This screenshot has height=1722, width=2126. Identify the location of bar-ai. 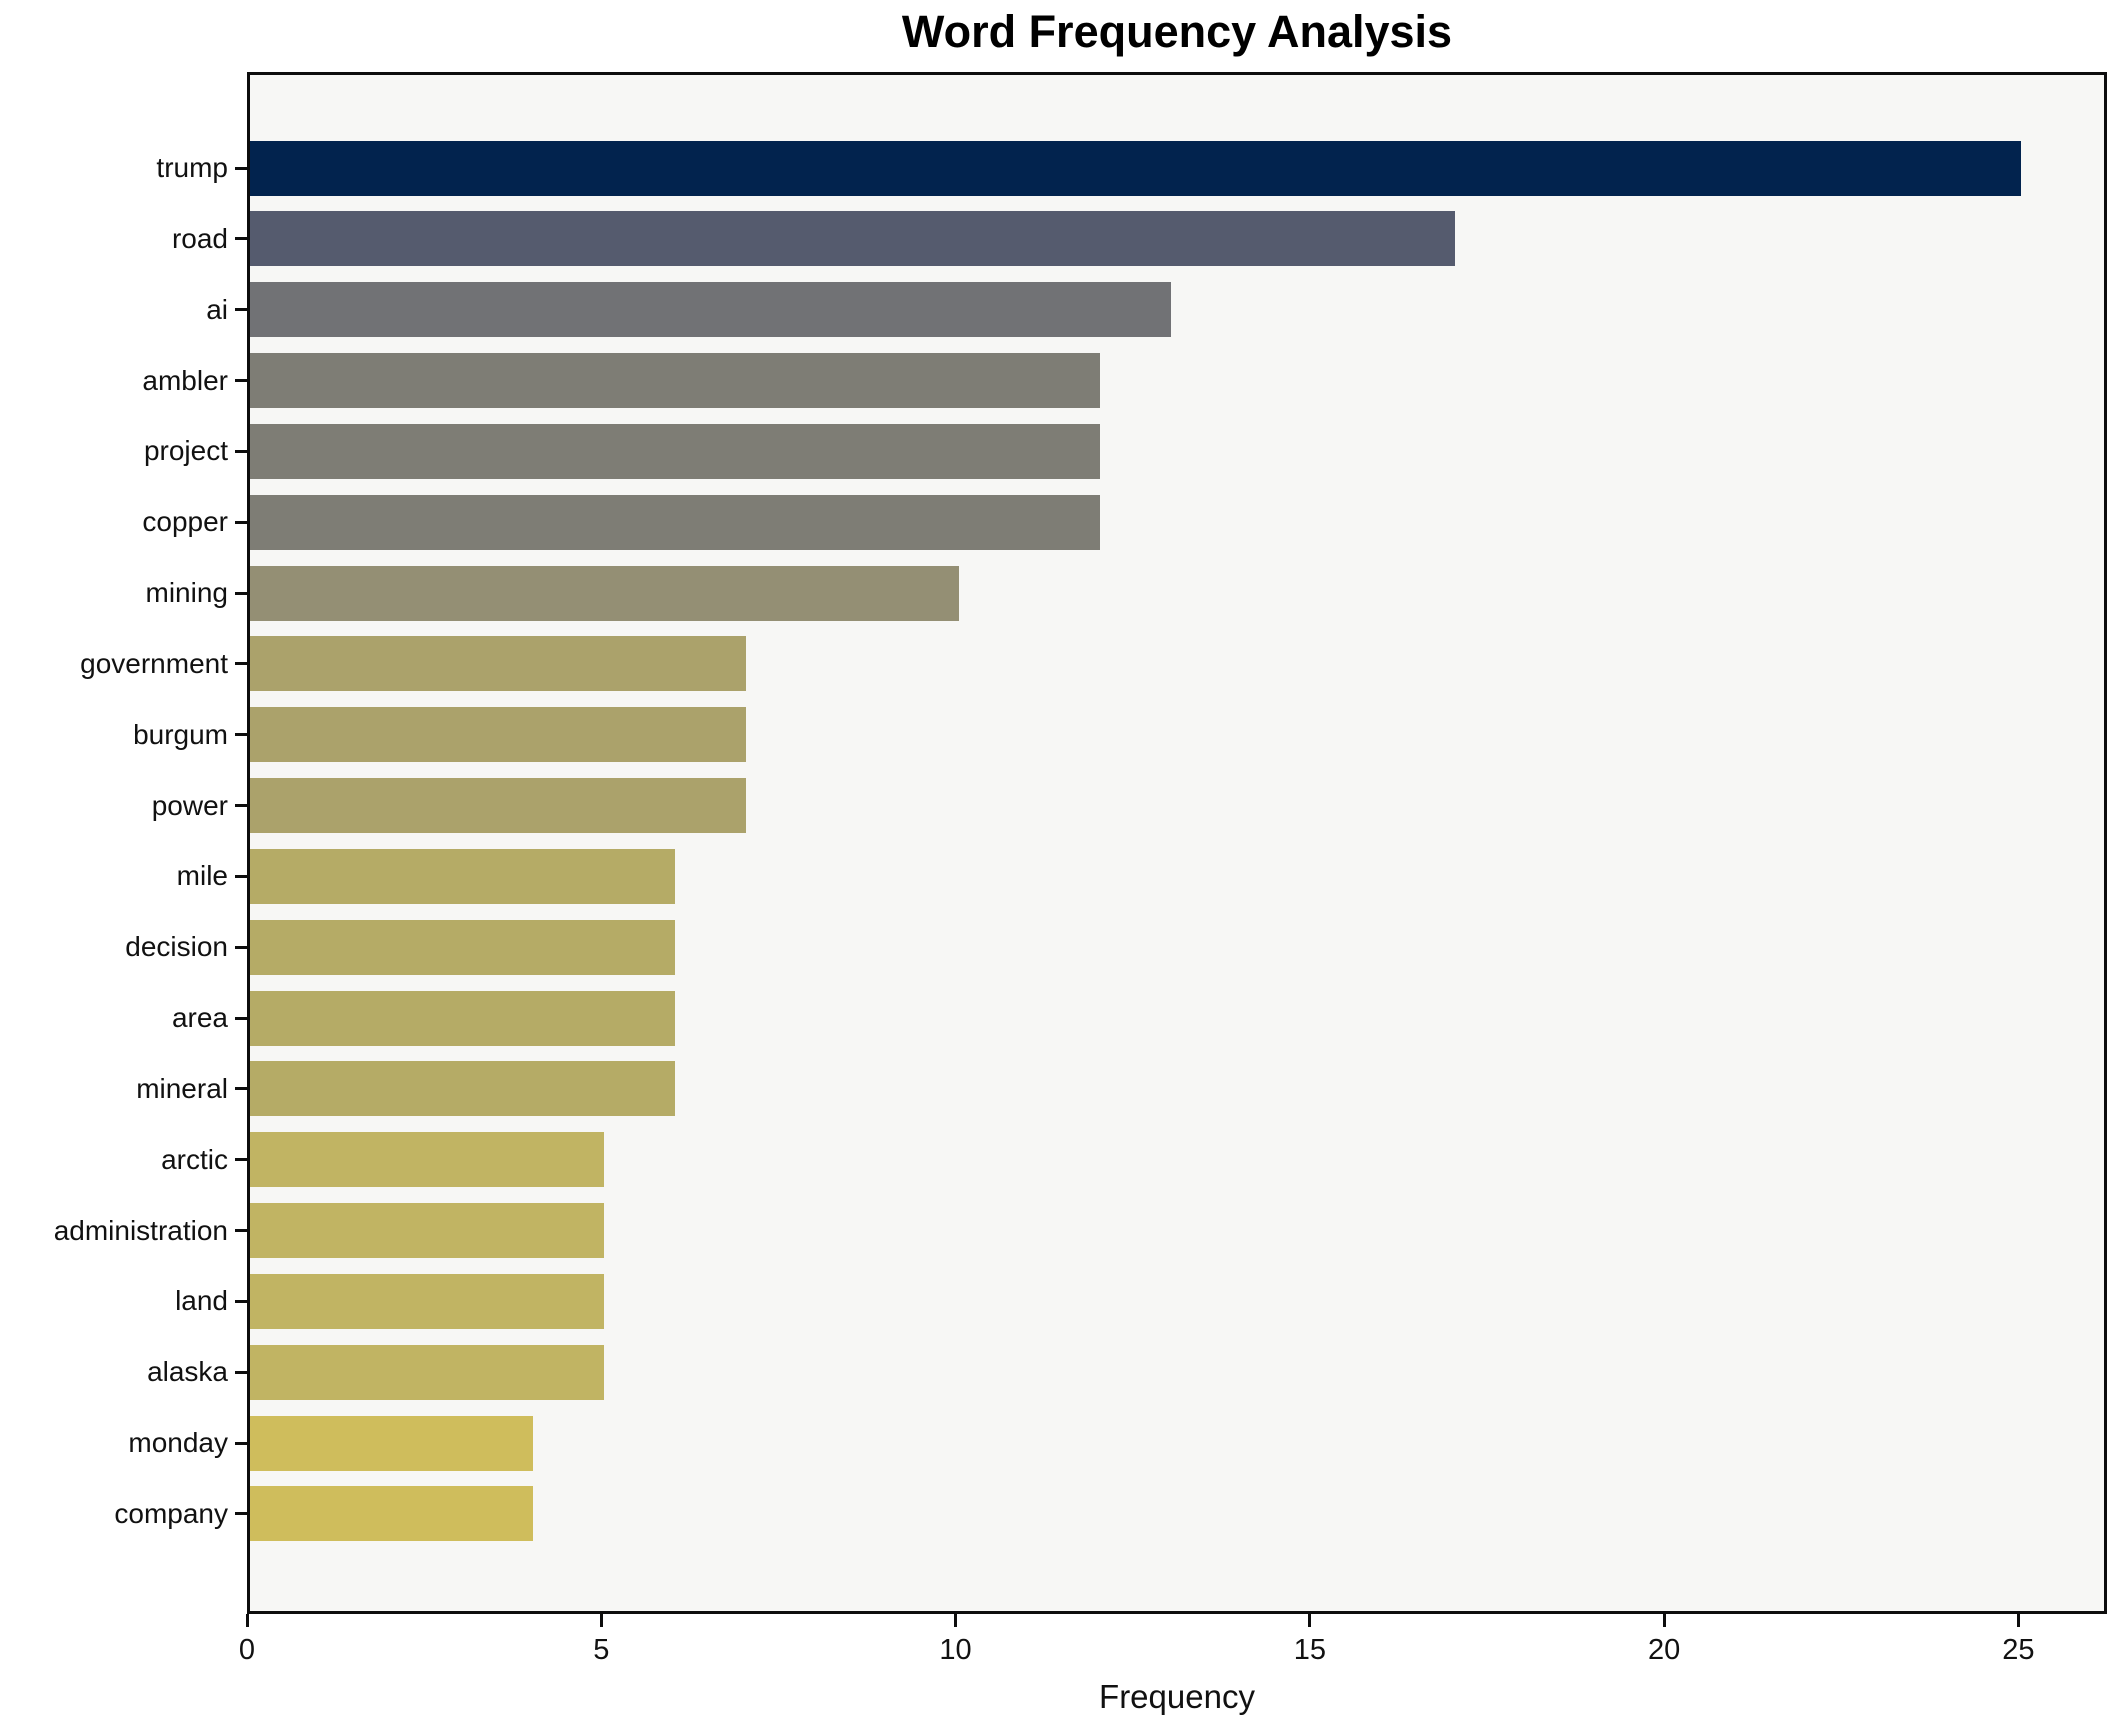
(711, 310).